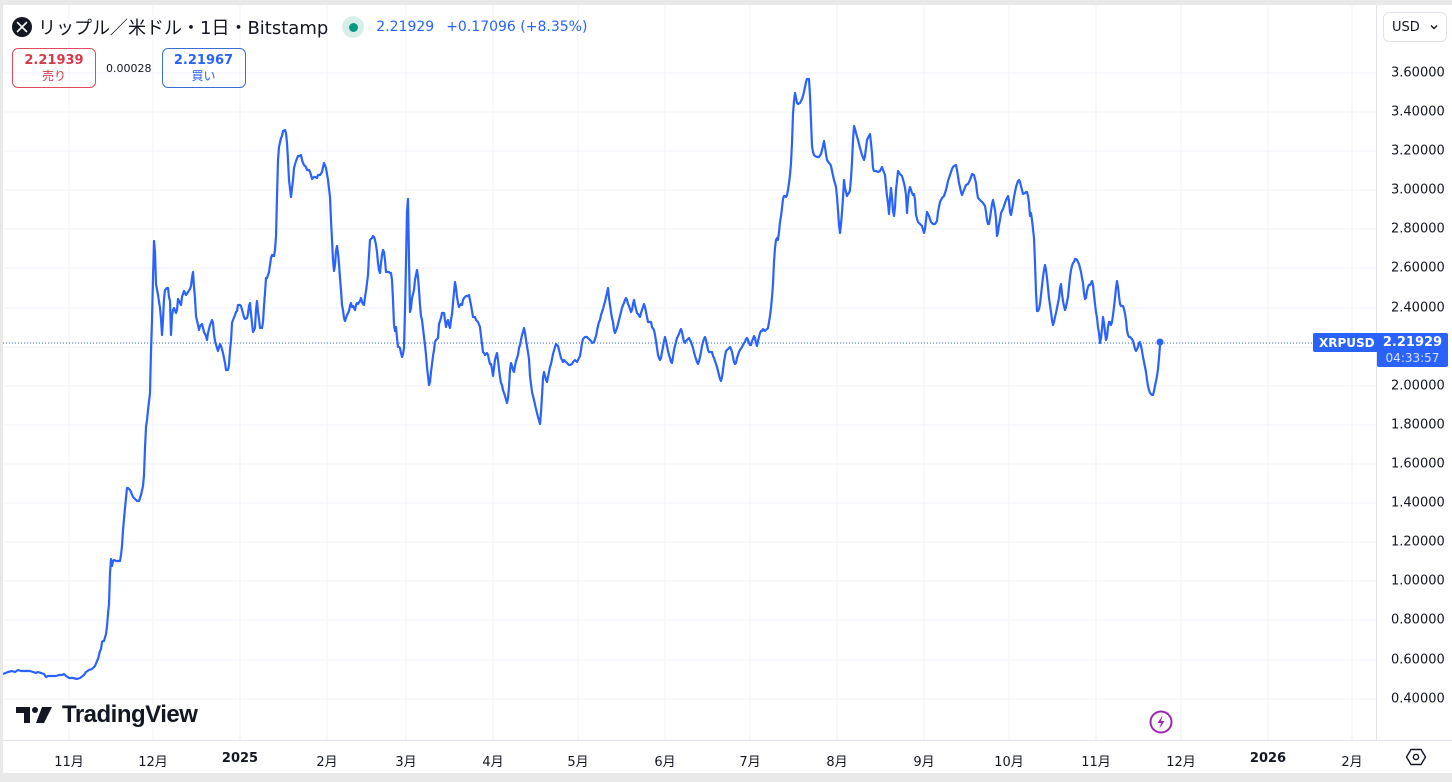 The image size is (1452, 782). Describe the element at coordinates (203, 75) in the screenshot. I see `buy-label: 買い` at that location.